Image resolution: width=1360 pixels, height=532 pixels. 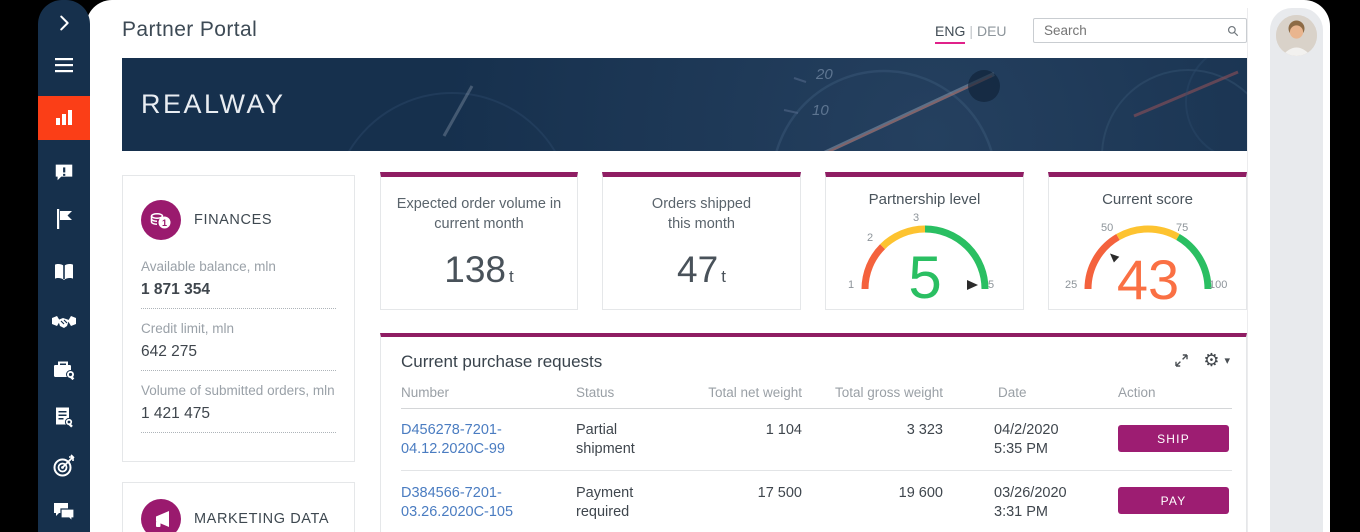 I want to click on net-weight: 1 104, so click(x=783, y=430).